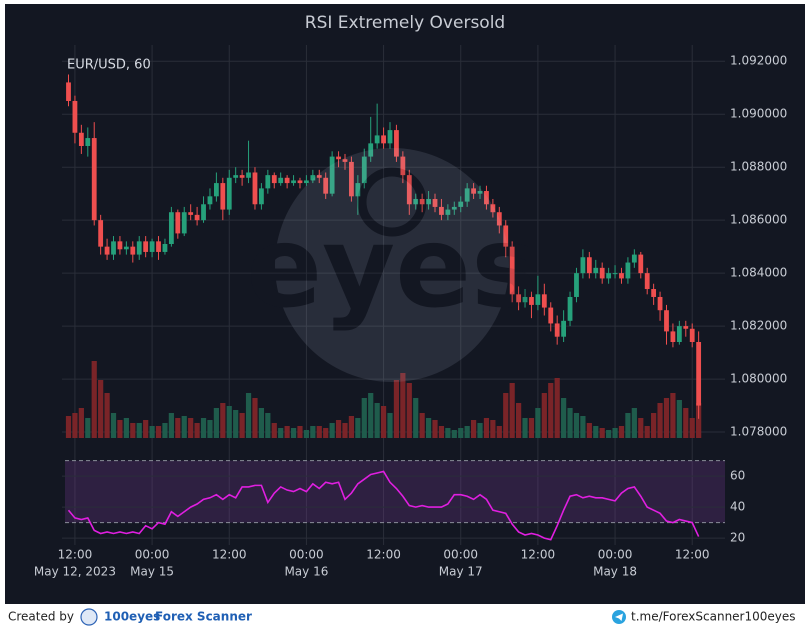 The height and width of the screenshot is (630, 810). I want to click on footer-link: t.me/ForexScanner100eyes, so click(713, 617).